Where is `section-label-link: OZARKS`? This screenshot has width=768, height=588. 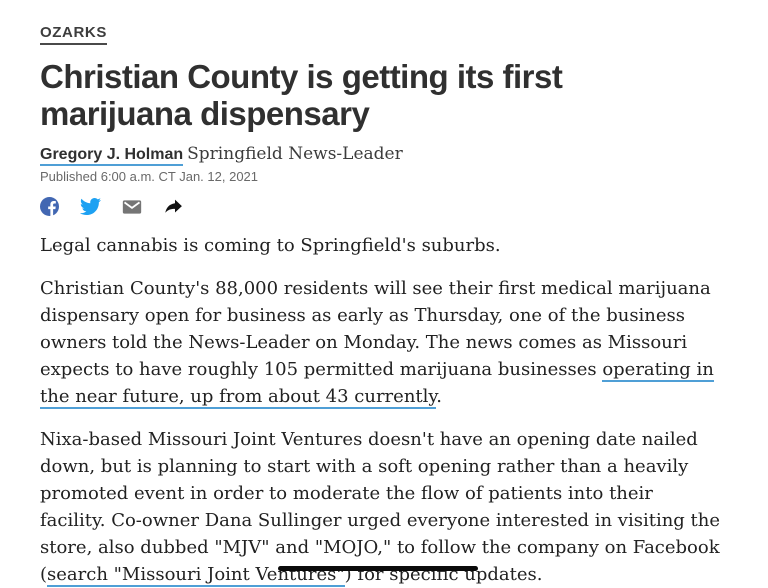
section-label-link: OZARKS is located at coordinates (73, 34).